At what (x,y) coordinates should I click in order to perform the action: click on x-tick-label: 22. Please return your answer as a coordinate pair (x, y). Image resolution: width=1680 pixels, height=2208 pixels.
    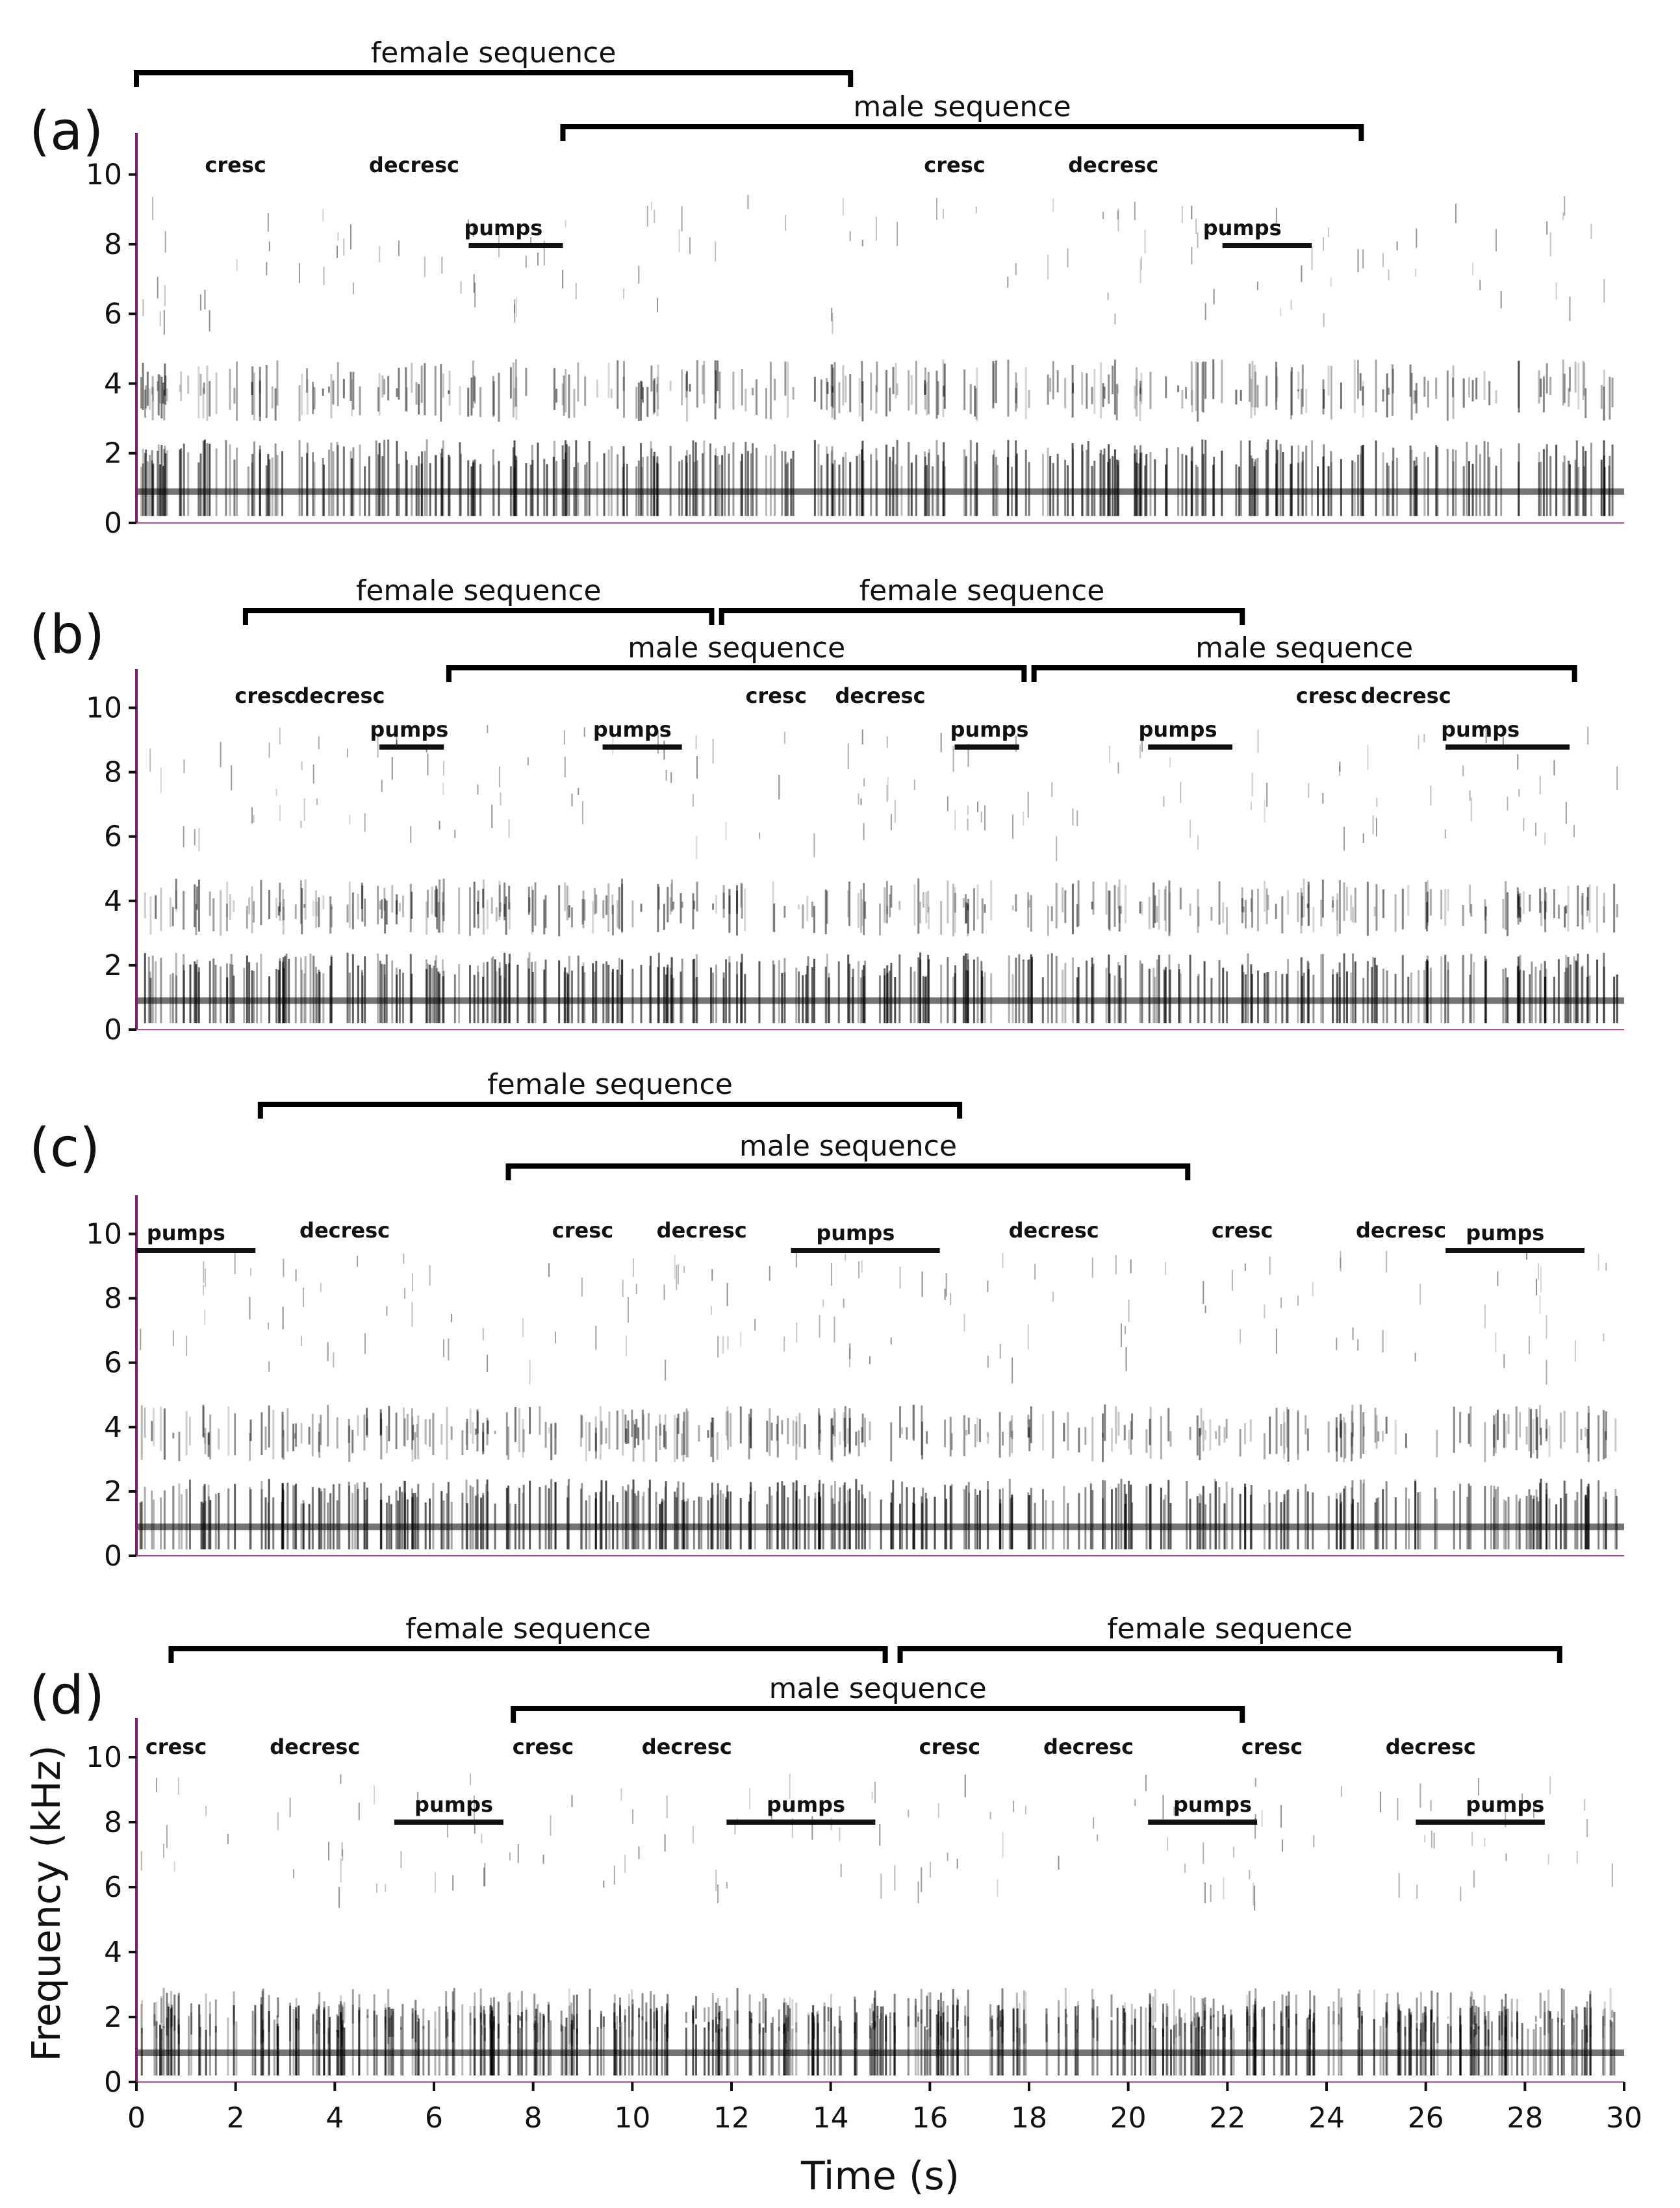
    Looking at the image, I should click on (1227, 2118).